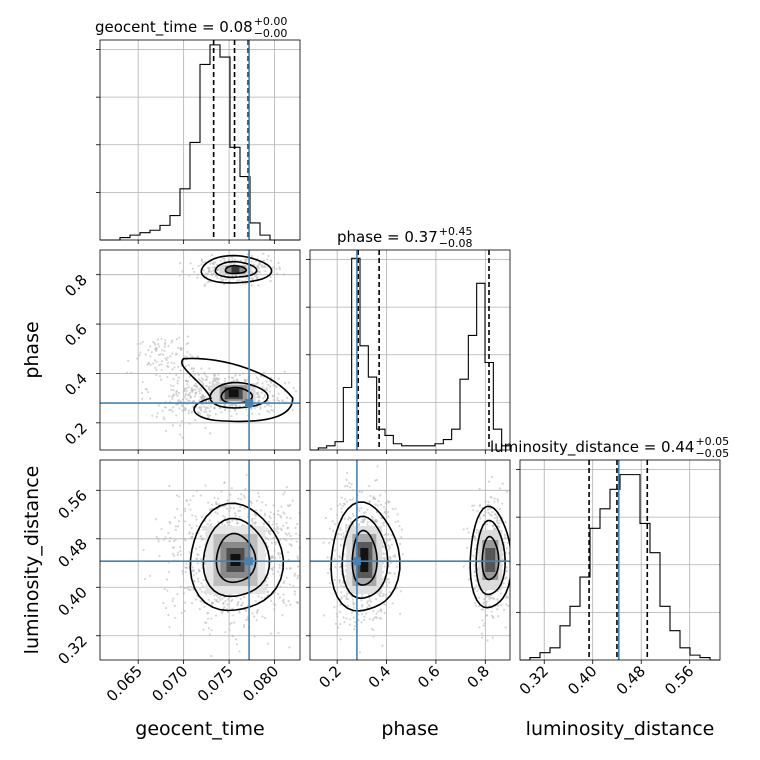 The height and width of the screenshot is (760, 760). I want to click on hist-panel-luminosity_distance: luminosity_distance = 0.44 +0.05−0.05, so click(609, 549).